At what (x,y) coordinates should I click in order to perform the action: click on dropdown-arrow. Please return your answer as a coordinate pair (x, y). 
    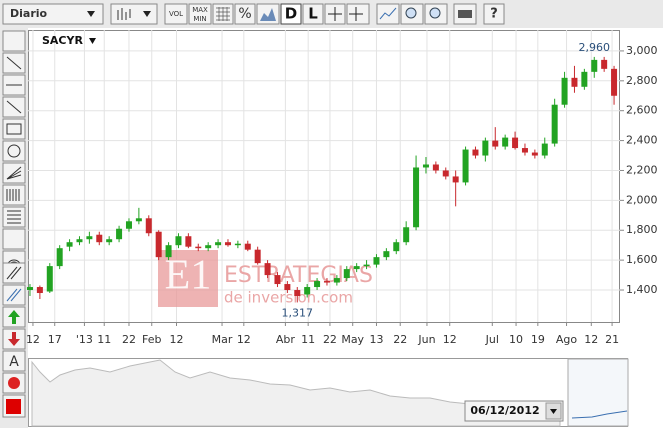
    Looking at the image, I should click on (553, 411).